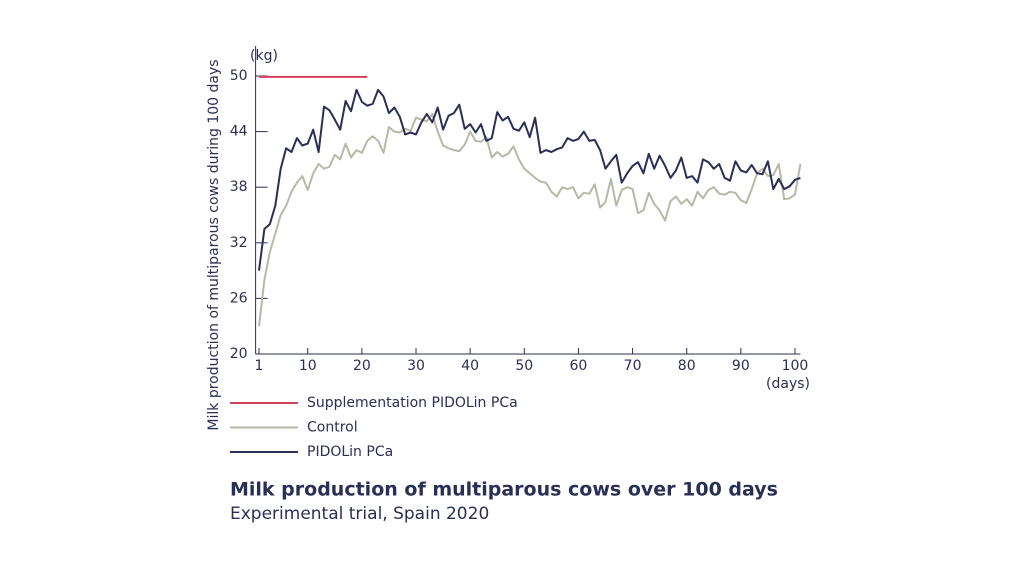  I want to click on y-tick-label: 26, so click(239, 298).